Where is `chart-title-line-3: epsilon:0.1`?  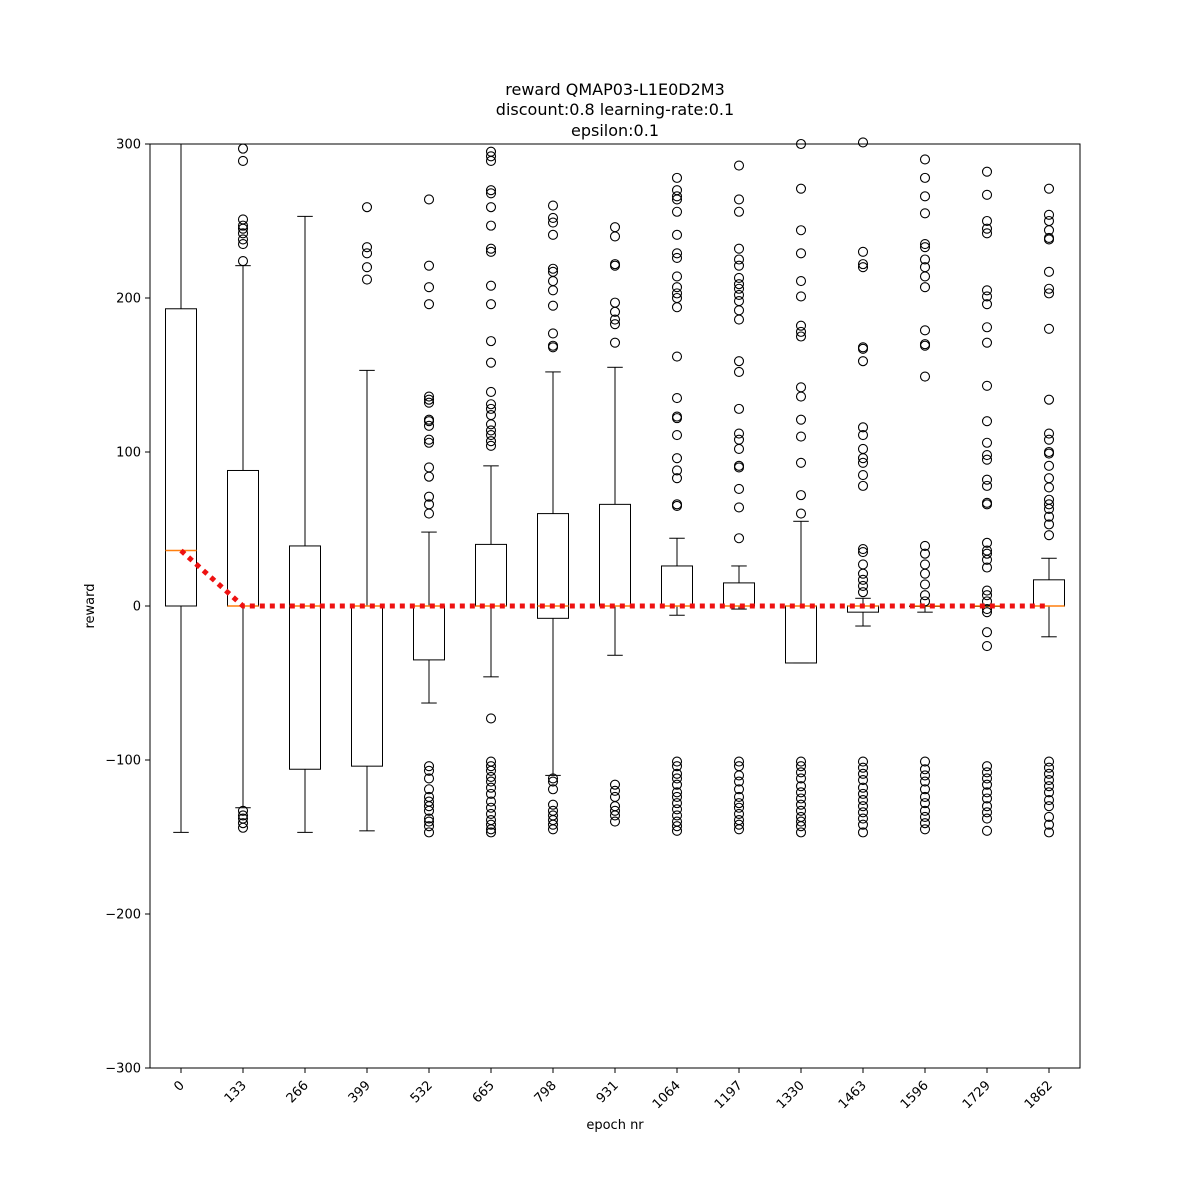 chart-title-line-3: epsilon:0.1 is located at coordinates (615, 130).